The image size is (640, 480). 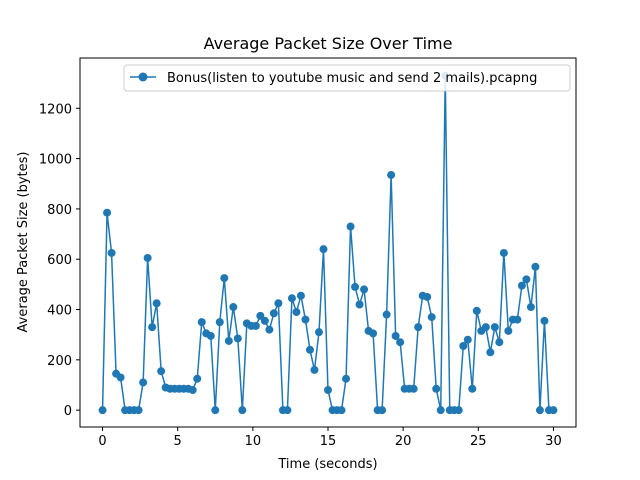 I want to click on y-tick-label: 800, so click(x=59, y=210).